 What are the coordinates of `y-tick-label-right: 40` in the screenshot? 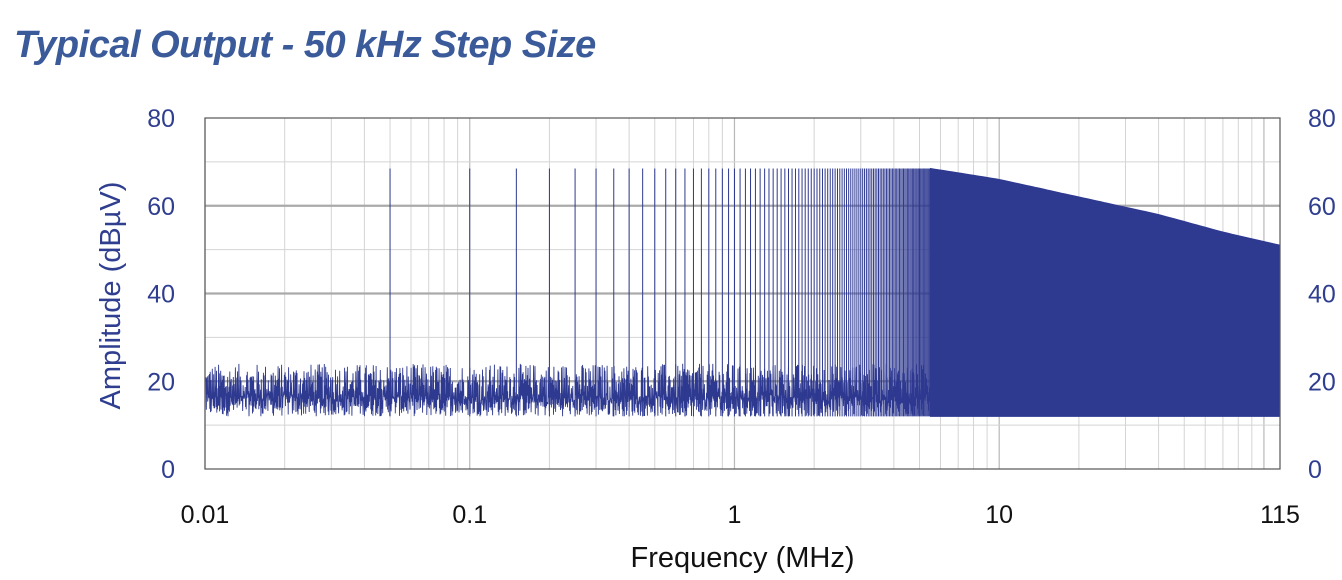 It's located at (1322, 295).